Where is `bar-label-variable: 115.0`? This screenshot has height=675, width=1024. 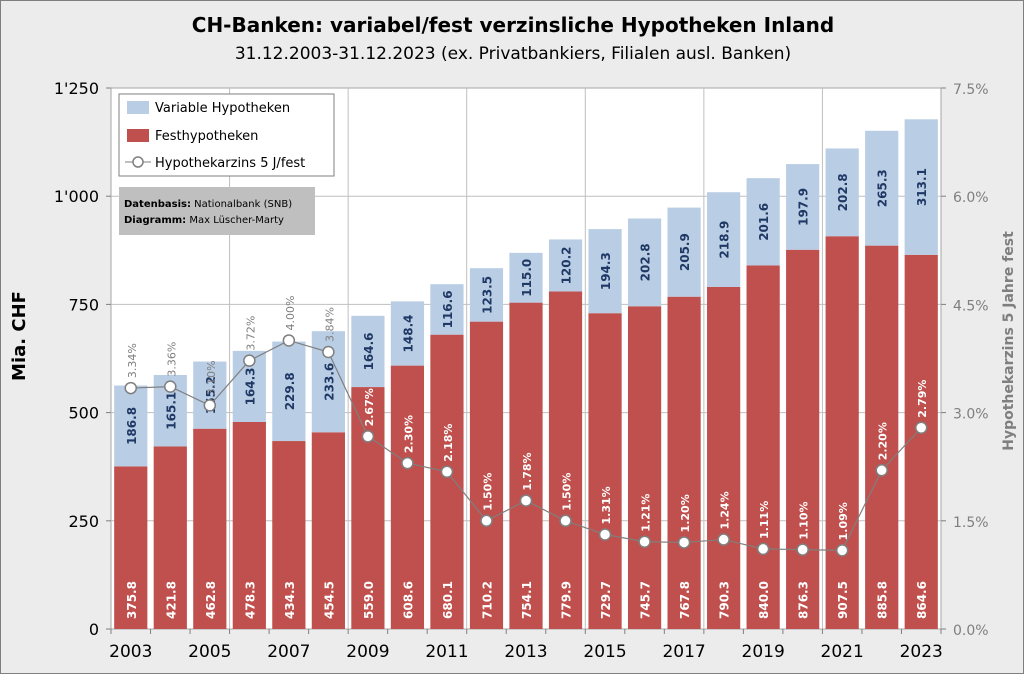
bar-label-variable: 115.0 is located at coordinates (527, 278).